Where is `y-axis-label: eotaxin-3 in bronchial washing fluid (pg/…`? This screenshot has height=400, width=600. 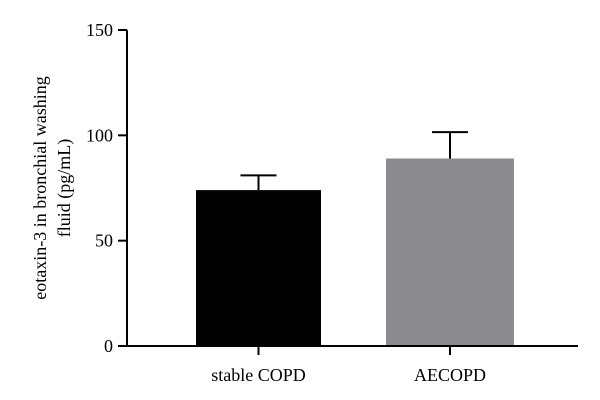
y-axis-label: eotaxin-3 in bronchial washing fluid (pg/… is located at coordinates (52, 187).